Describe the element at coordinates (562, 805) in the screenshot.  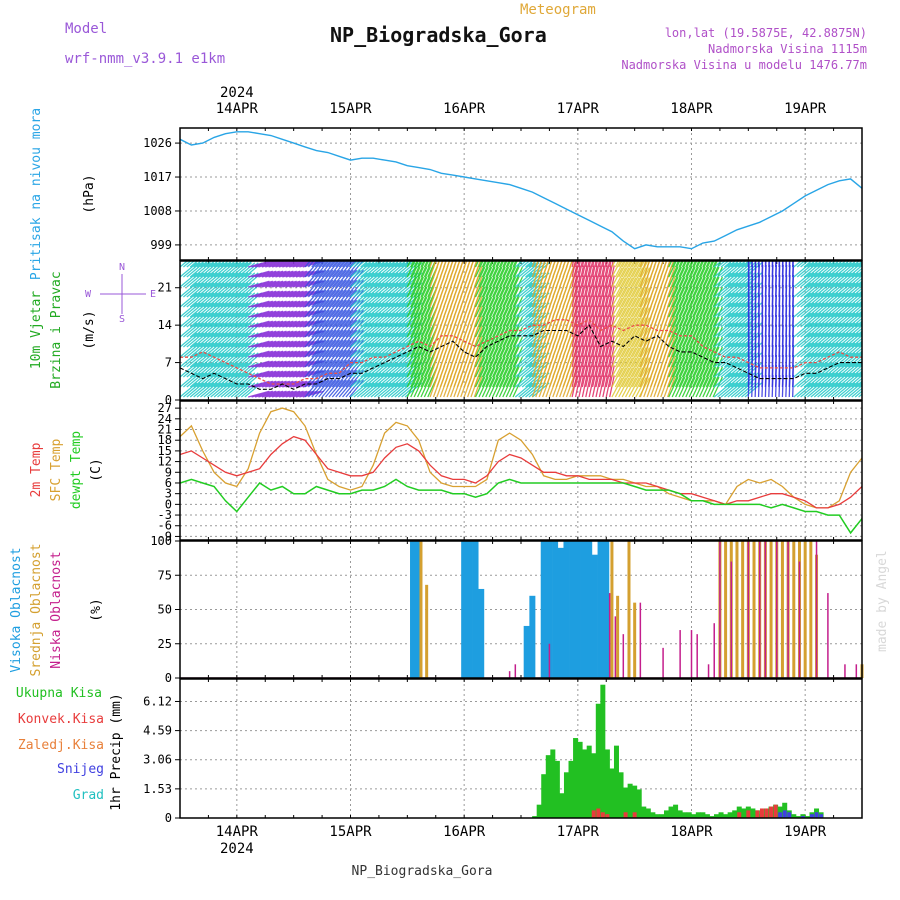
I see `precip-total-bar` at that location.